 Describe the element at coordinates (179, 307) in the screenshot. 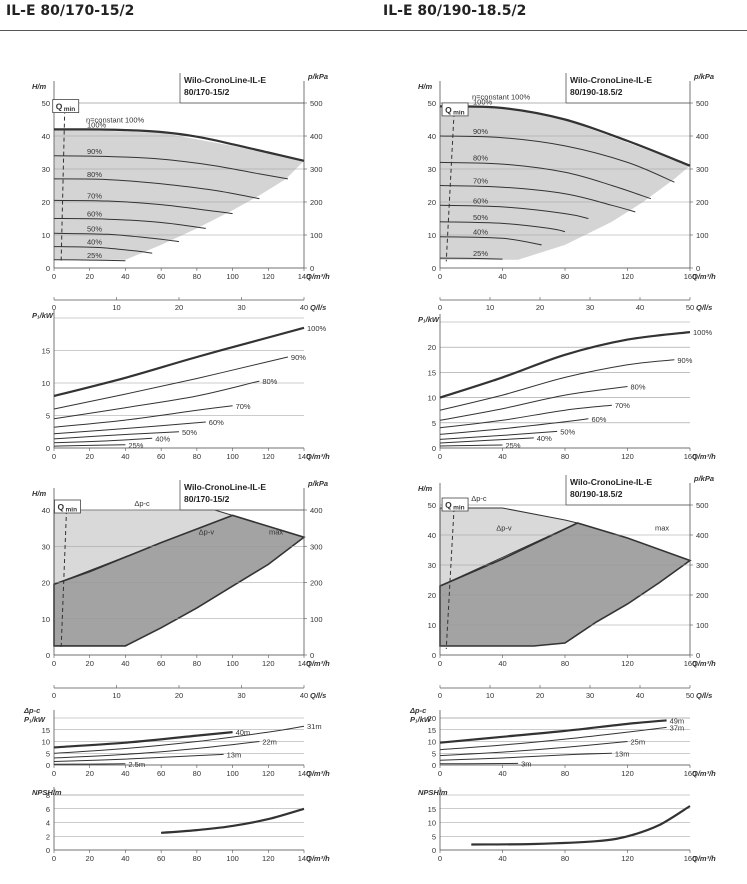

I see `x2-tick-label: 20` at that location.